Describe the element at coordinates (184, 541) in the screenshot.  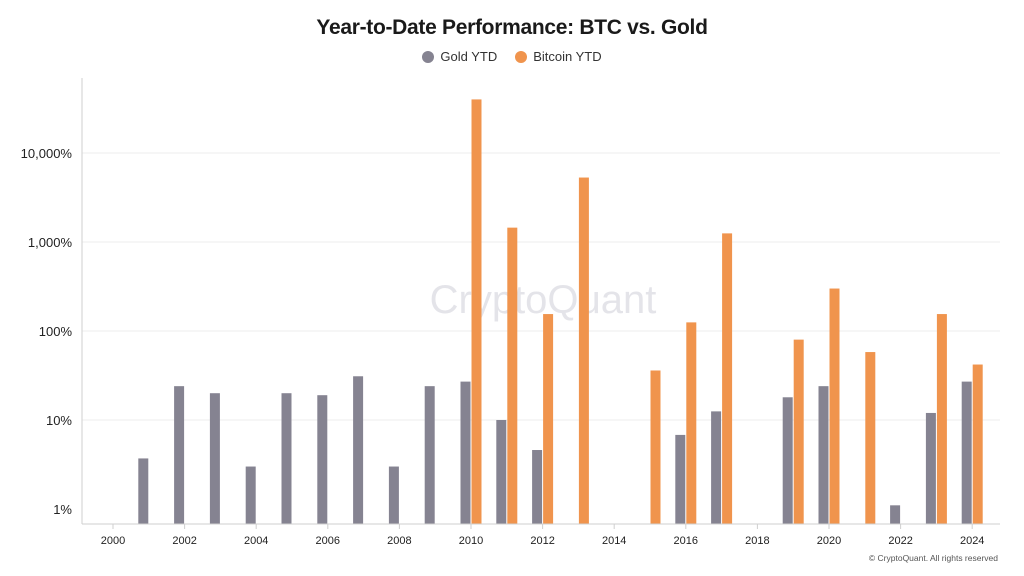
I see `x-tick-label: 2002` at that location.